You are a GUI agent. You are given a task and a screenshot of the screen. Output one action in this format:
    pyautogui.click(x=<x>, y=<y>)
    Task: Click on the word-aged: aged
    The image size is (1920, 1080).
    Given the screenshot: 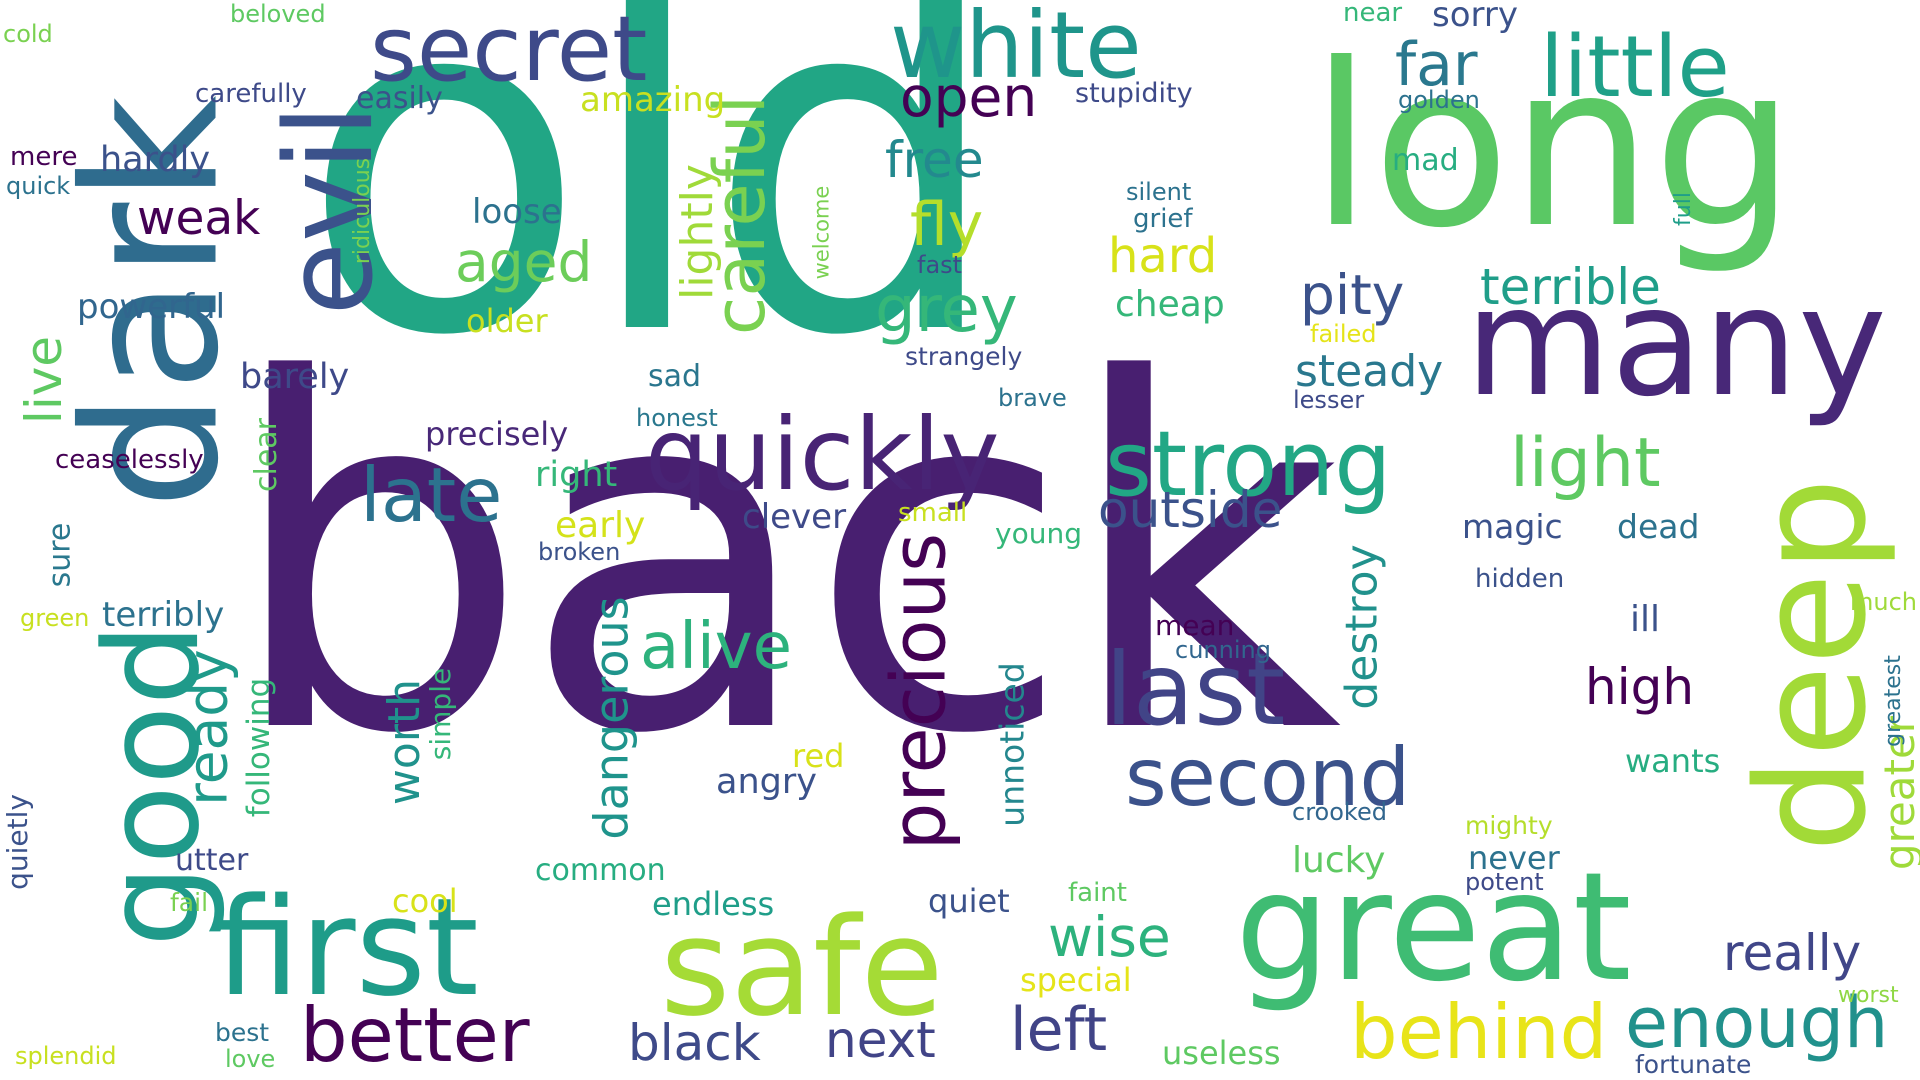 What is the action you would take?
    pyautogui.click(x=524, y=262)
    